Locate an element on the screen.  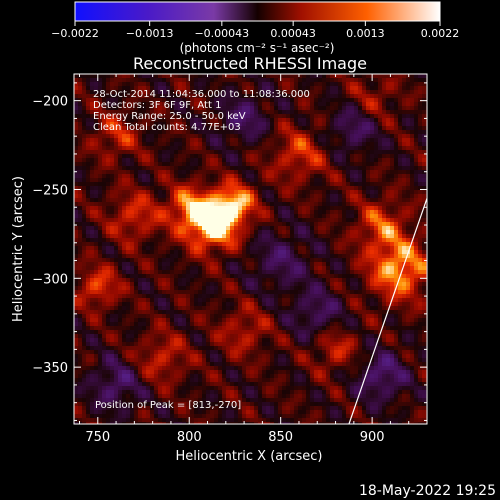
colorbar-tick-label: 0.0022 is located at coordinates (440, 33).